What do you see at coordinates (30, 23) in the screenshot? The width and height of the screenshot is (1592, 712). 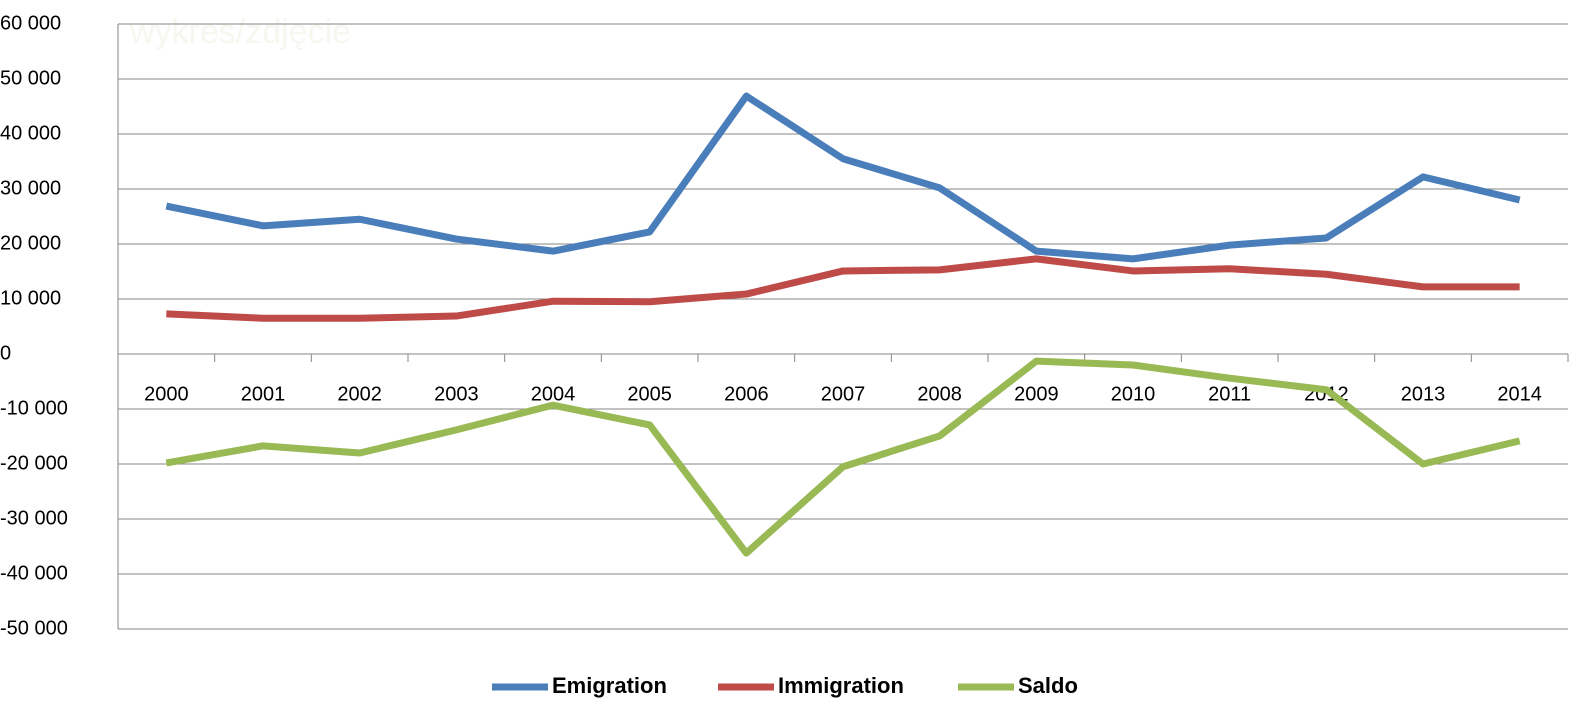 I see `y-tick-label: 60 000` at bounding box center [30, 23].